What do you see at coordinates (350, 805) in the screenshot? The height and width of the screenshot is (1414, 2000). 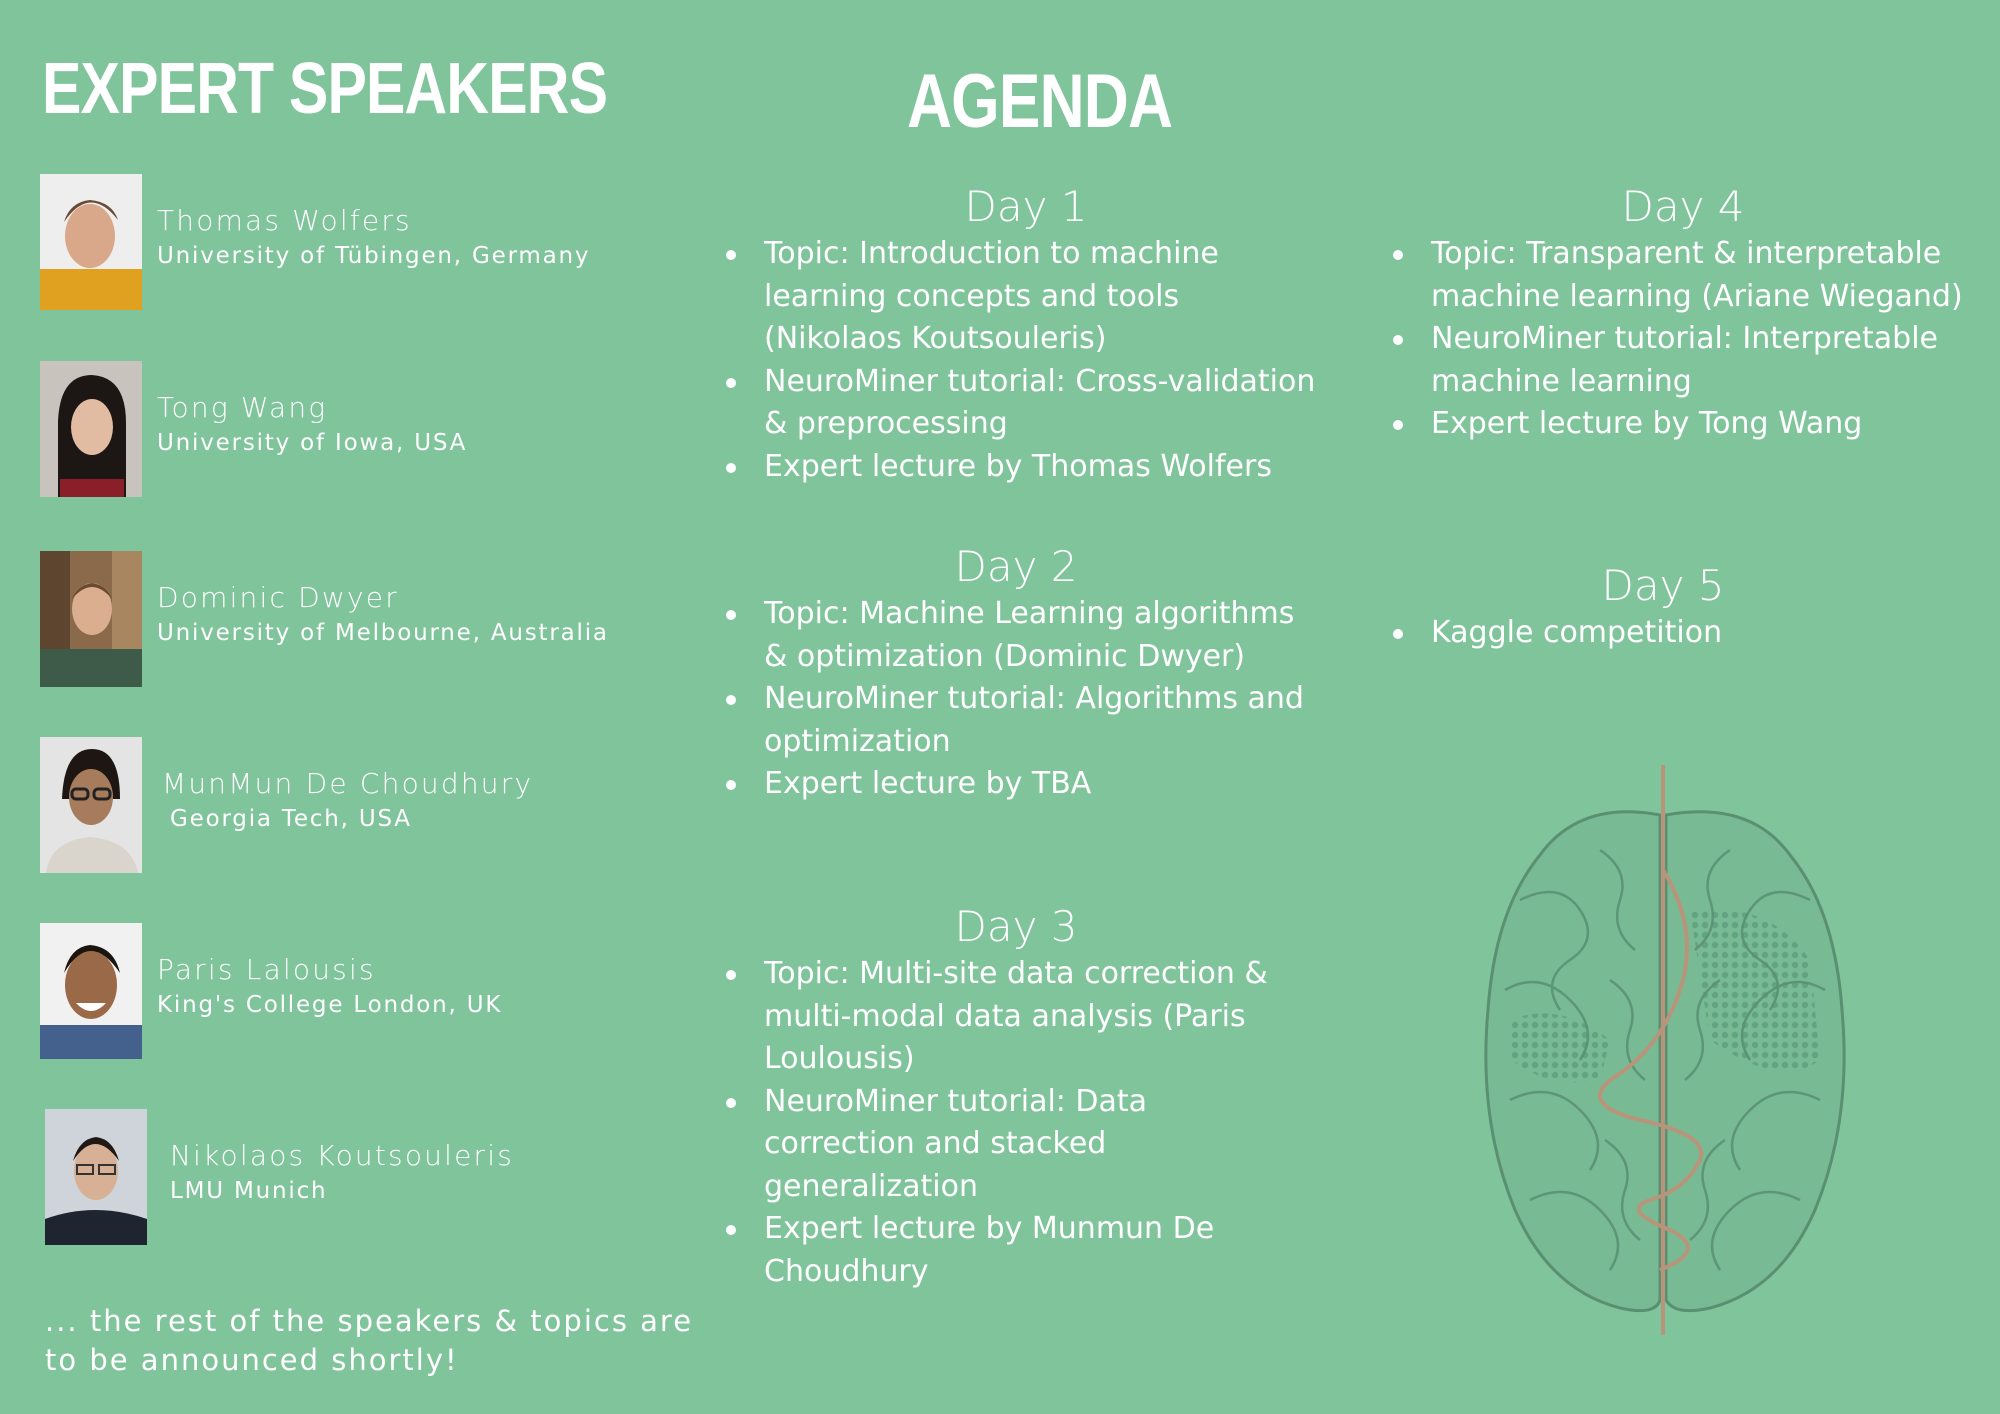 I see `speaker-card: MunMun De Choudhury Georgia Tech, USA` at bounding box center [350, 805].